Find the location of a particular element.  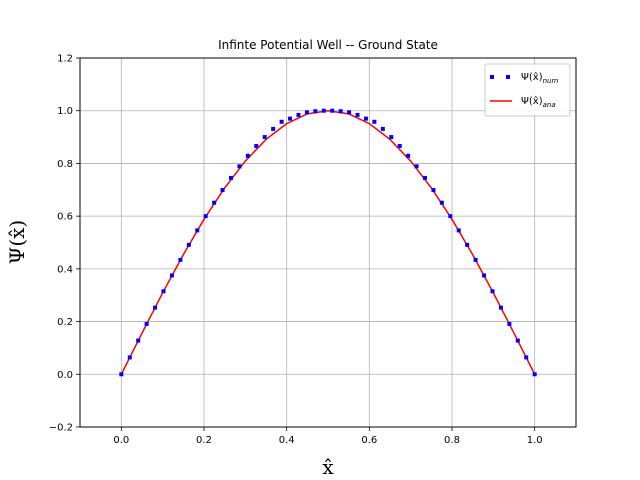

x-tick-label: 1.0 is located at coordinates (535, 440).